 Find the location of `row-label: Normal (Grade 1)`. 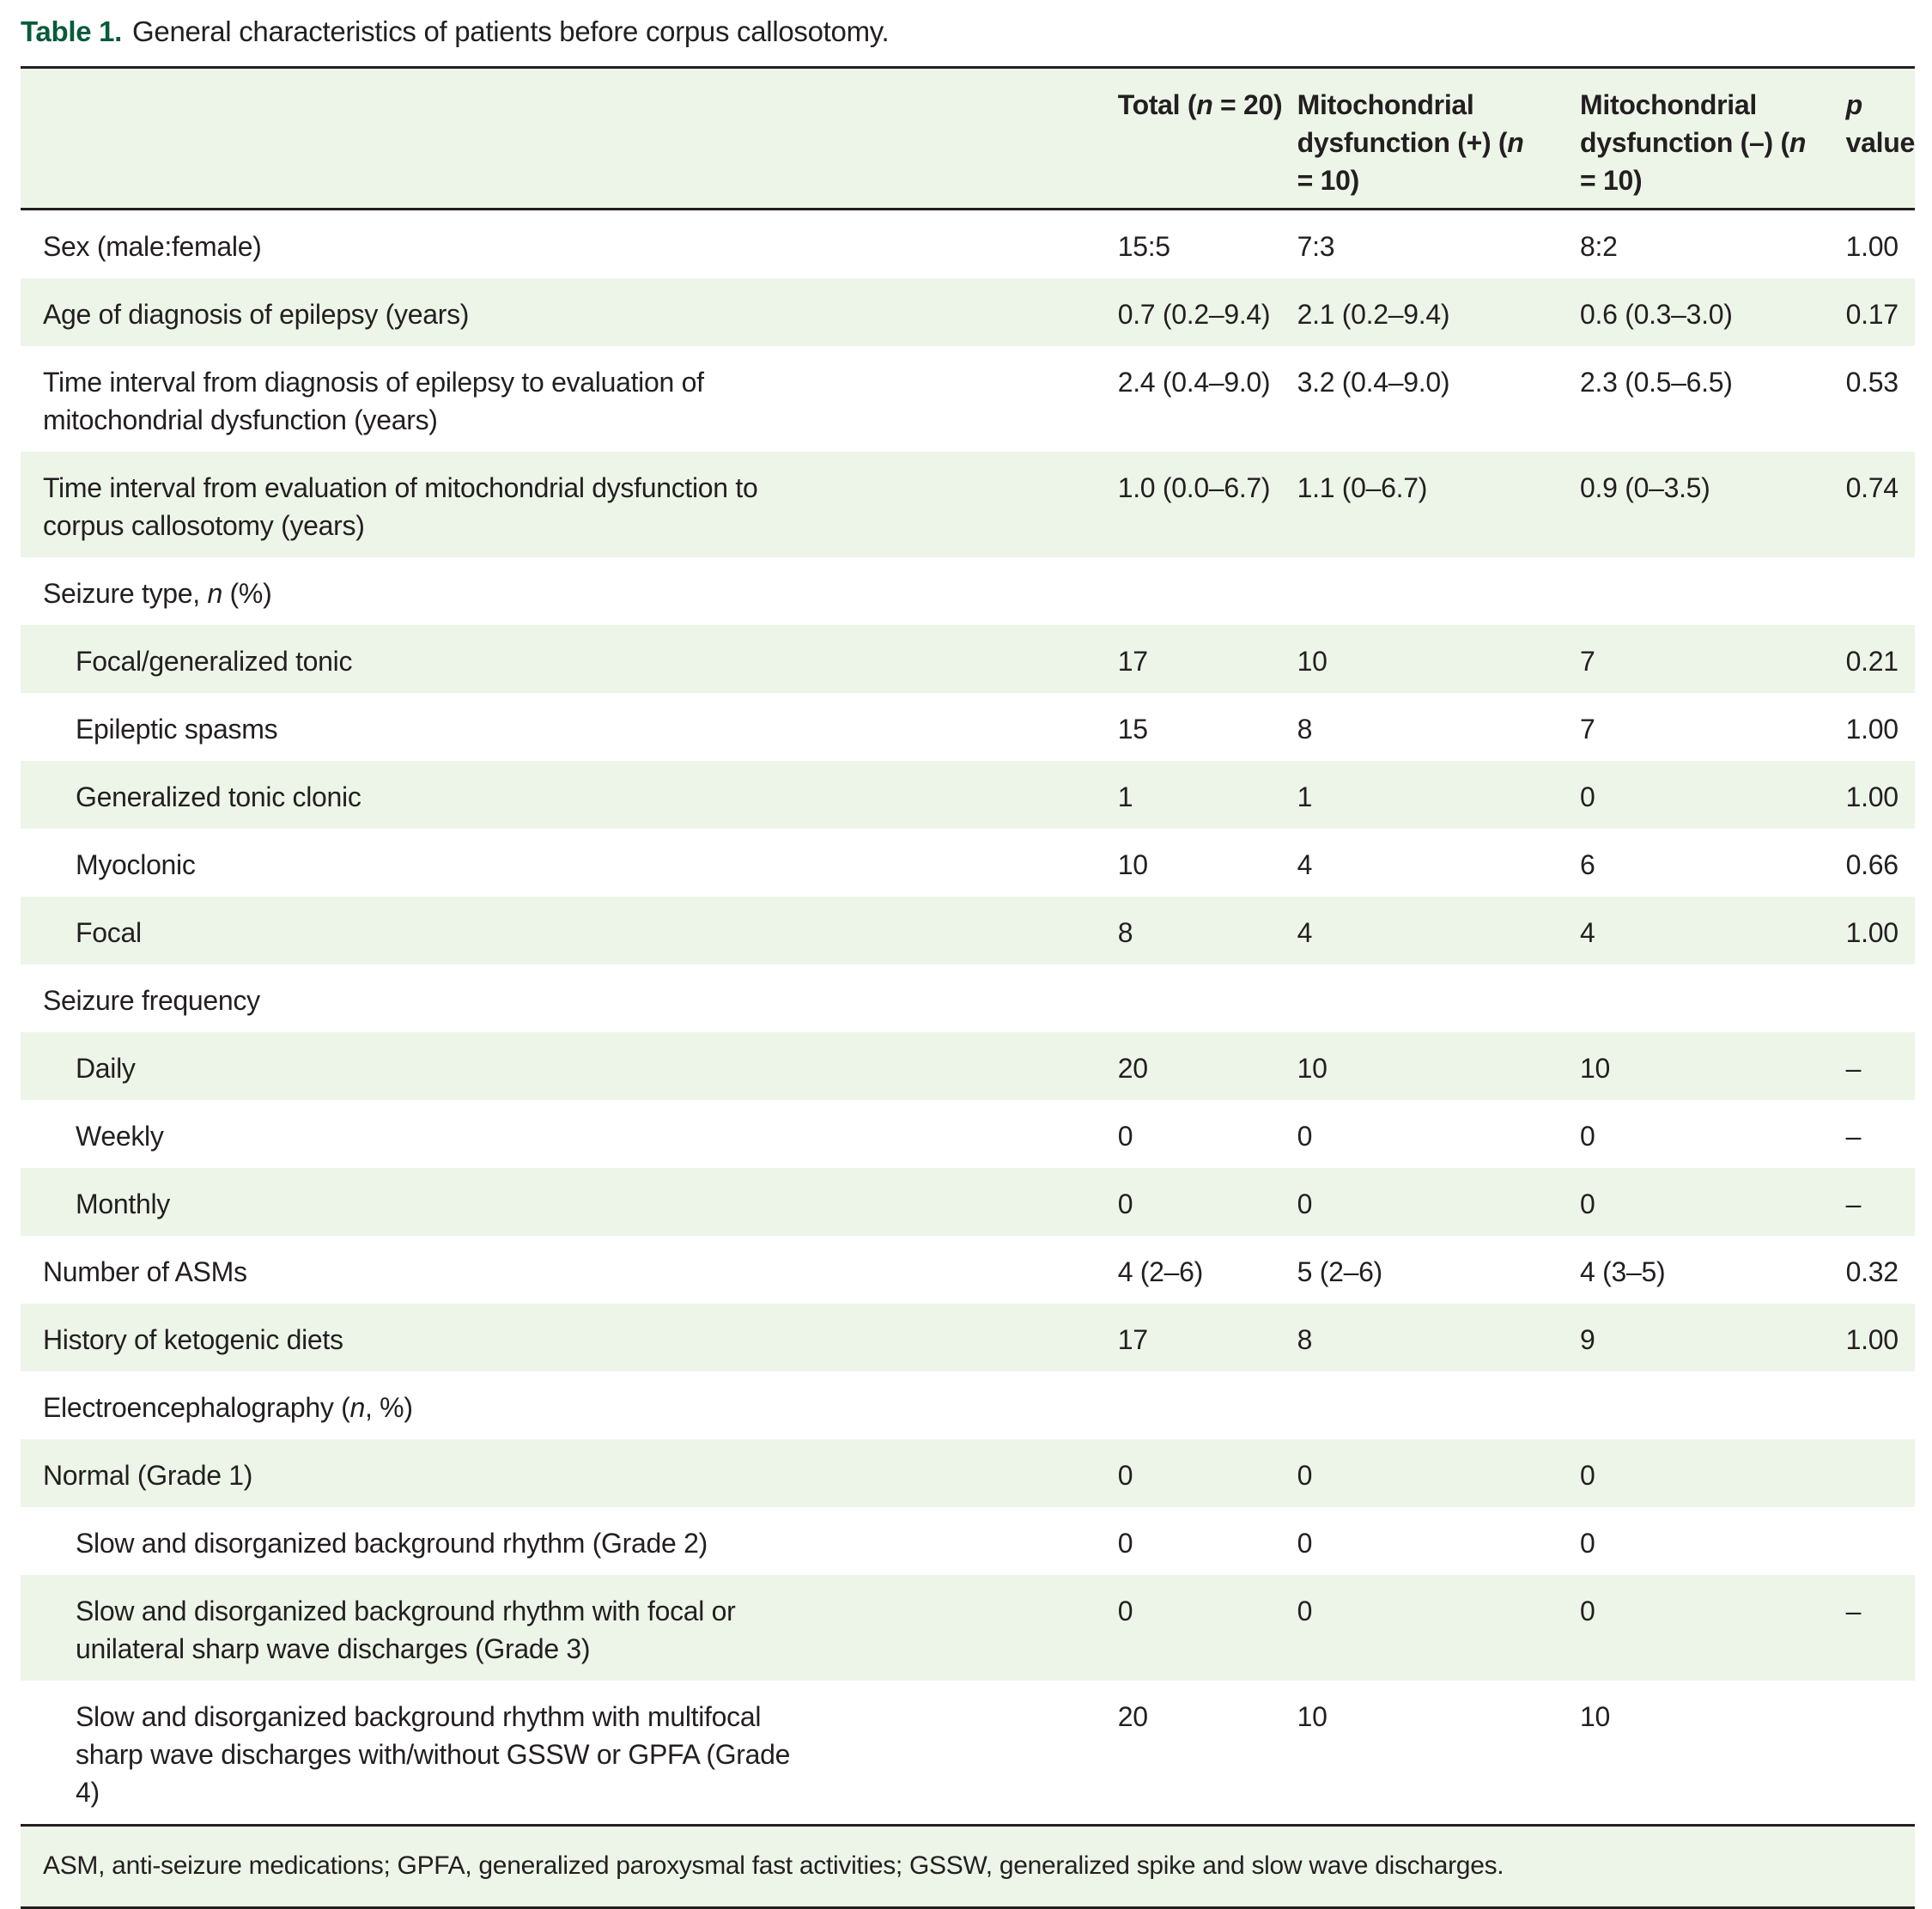

row-label: Normal (Grade 1) is located at coordinates (148, 1475).